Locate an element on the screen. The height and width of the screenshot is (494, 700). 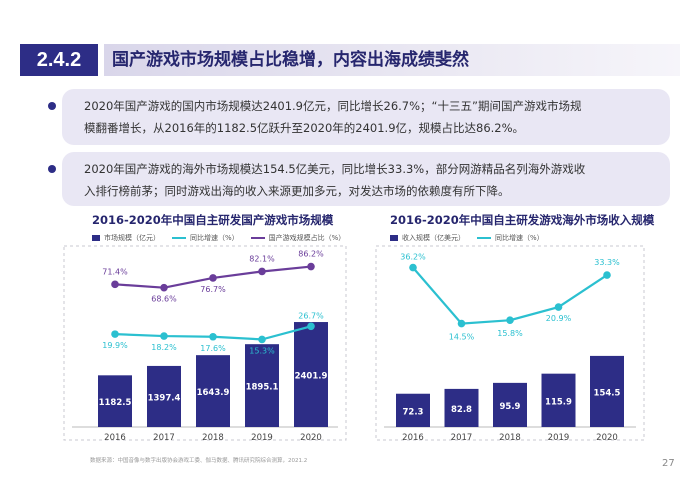
bar-value-label: 154.5 is located at coordinates (607, 393).